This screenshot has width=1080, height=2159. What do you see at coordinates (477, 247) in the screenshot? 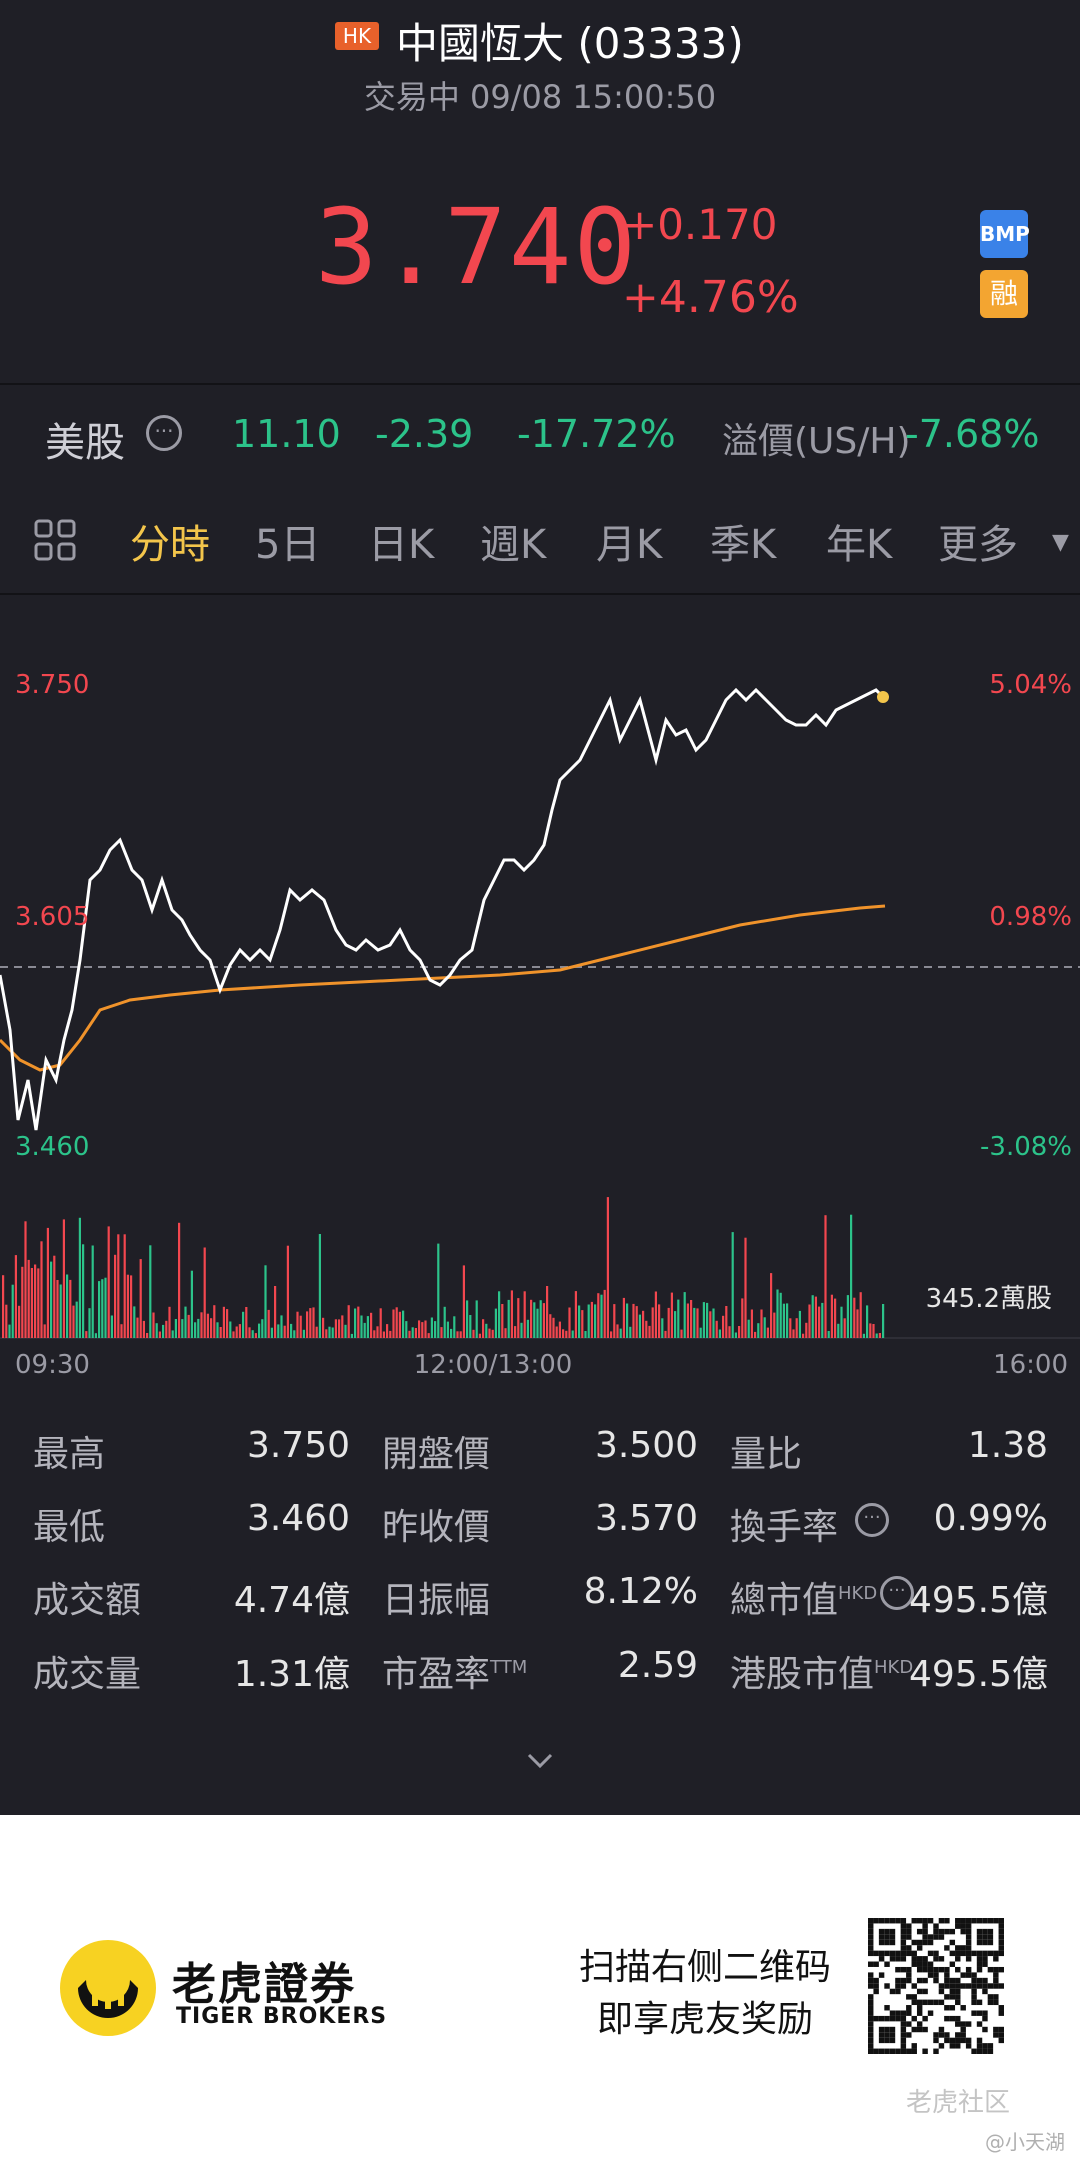
I see `last-price: 3.740` at bounding box center [477, 247].